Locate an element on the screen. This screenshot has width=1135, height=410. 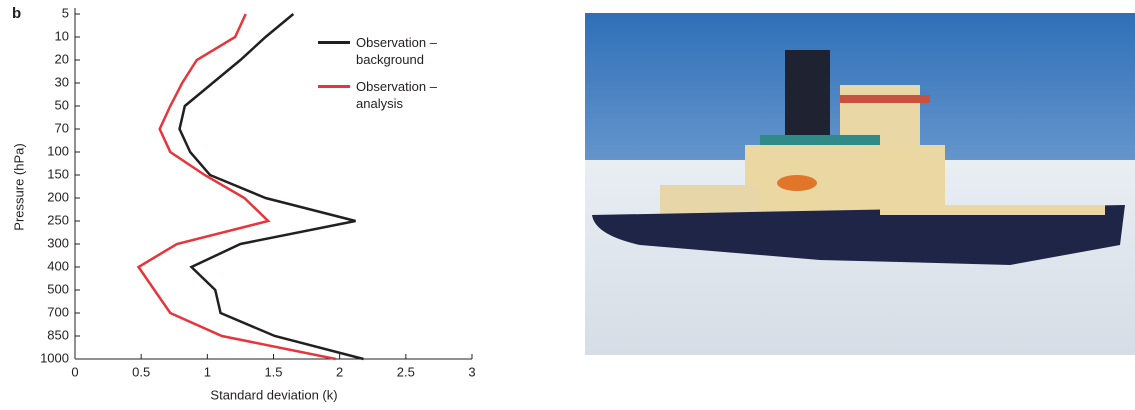
y-tick-label: 150 is located at coordinates (58, 173).